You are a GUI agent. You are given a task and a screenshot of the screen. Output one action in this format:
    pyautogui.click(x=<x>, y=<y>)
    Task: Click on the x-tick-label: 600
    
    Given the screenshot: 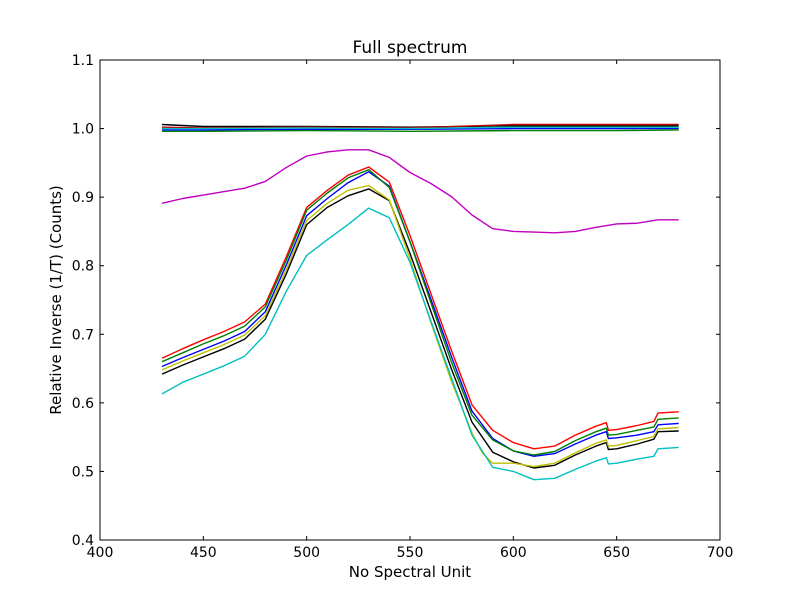 What is the action you would take?
    pyautogui.click(x=513, y=553)
    